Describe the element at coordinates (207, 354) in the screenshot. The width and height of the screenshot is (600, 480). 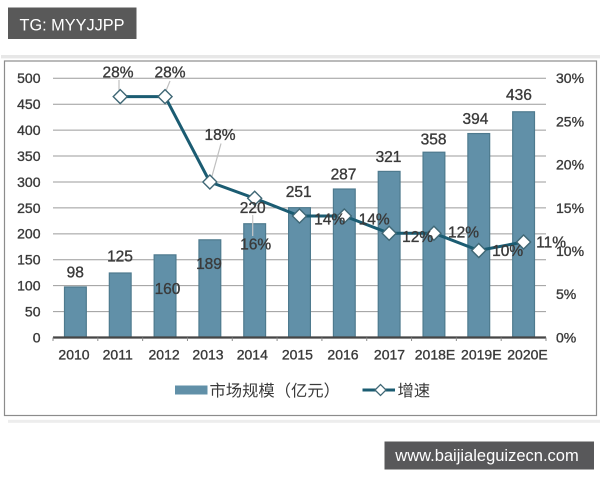
I see `svg-text: 2013` at that location.